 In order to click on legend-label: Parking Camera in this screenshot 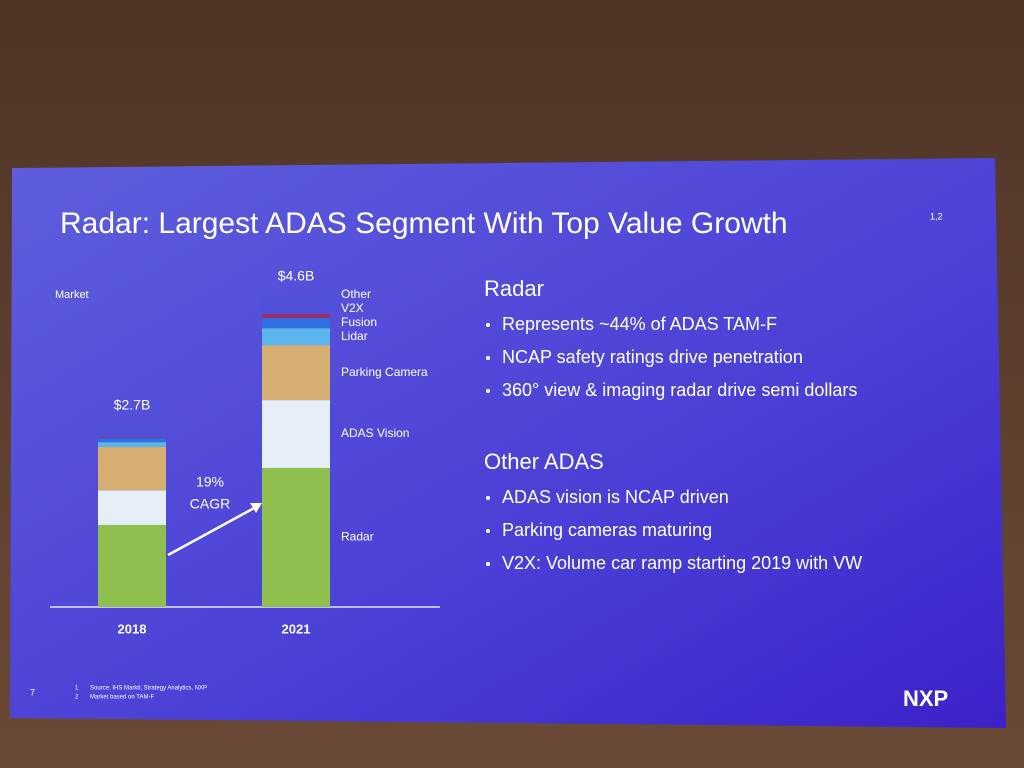, I will do `click(384, 372)`.